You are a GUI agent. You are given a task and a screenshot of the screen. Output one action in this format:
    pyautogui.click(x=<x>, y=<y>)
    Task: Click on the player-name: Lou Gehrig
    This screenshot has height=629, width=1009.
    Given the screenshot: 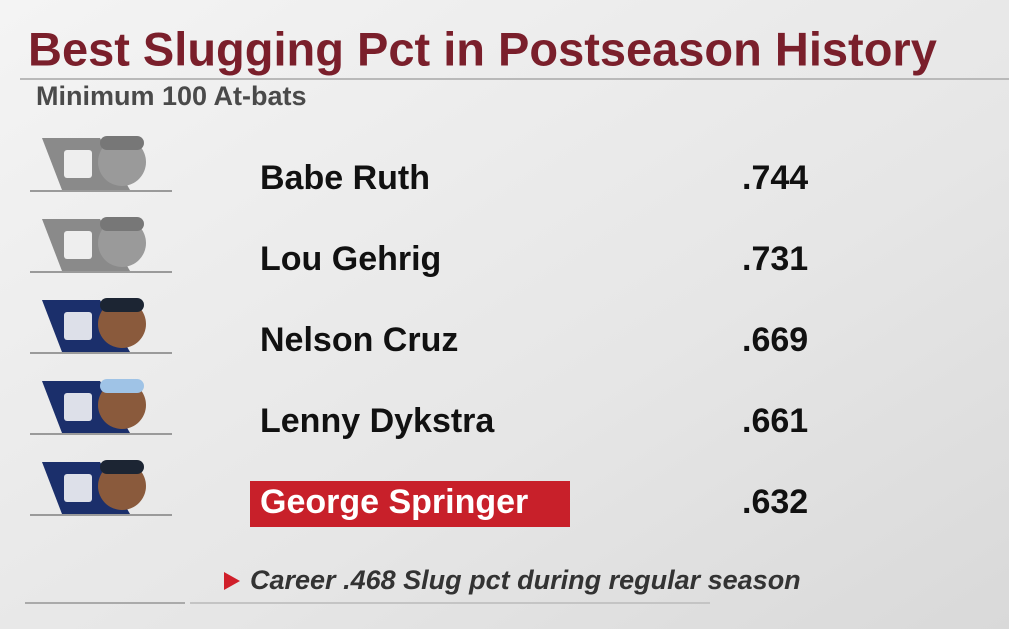 What is the action you would take?
    pyautogui.click(x=350, y=259)
    